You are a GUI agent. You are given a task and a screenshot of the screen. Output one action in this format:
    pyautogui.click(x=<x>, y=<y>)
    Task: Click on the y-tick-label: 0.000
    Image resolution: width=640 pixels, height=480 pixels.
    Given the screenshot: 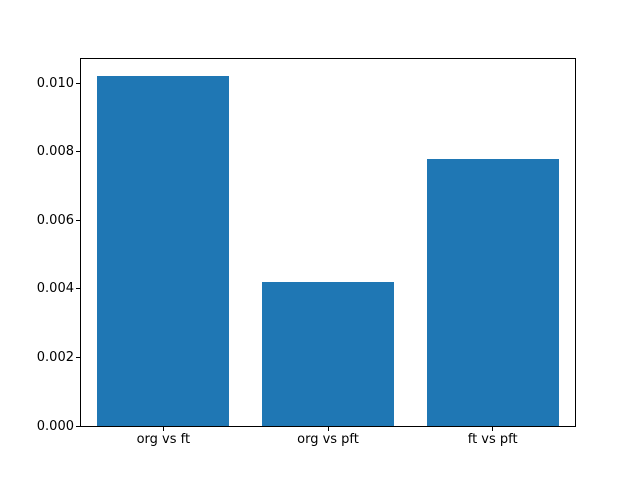 What is the action you would take?
    pyautogui.click(x=55, y=426)
    